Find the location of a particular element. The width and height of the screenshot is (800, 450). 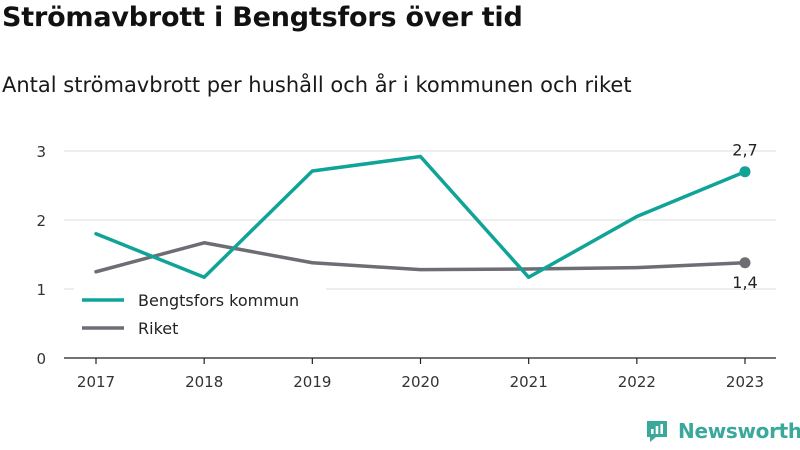

x-tick-label: 2023 is located at coordinates (745, 382).